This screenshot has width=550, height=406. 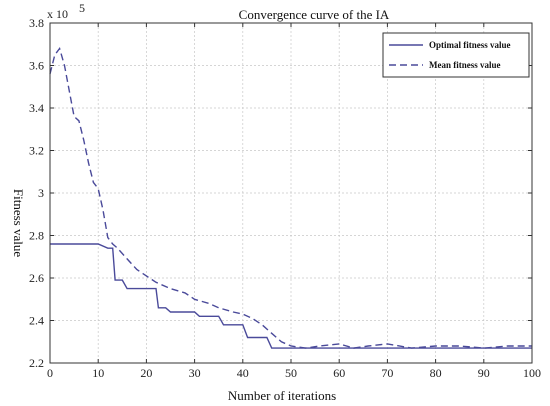 What do you see at coordinates (314, 14) in the screenshot?
I see `chart-title: Convergence curve of the IA` at bounding box center [314, 14].